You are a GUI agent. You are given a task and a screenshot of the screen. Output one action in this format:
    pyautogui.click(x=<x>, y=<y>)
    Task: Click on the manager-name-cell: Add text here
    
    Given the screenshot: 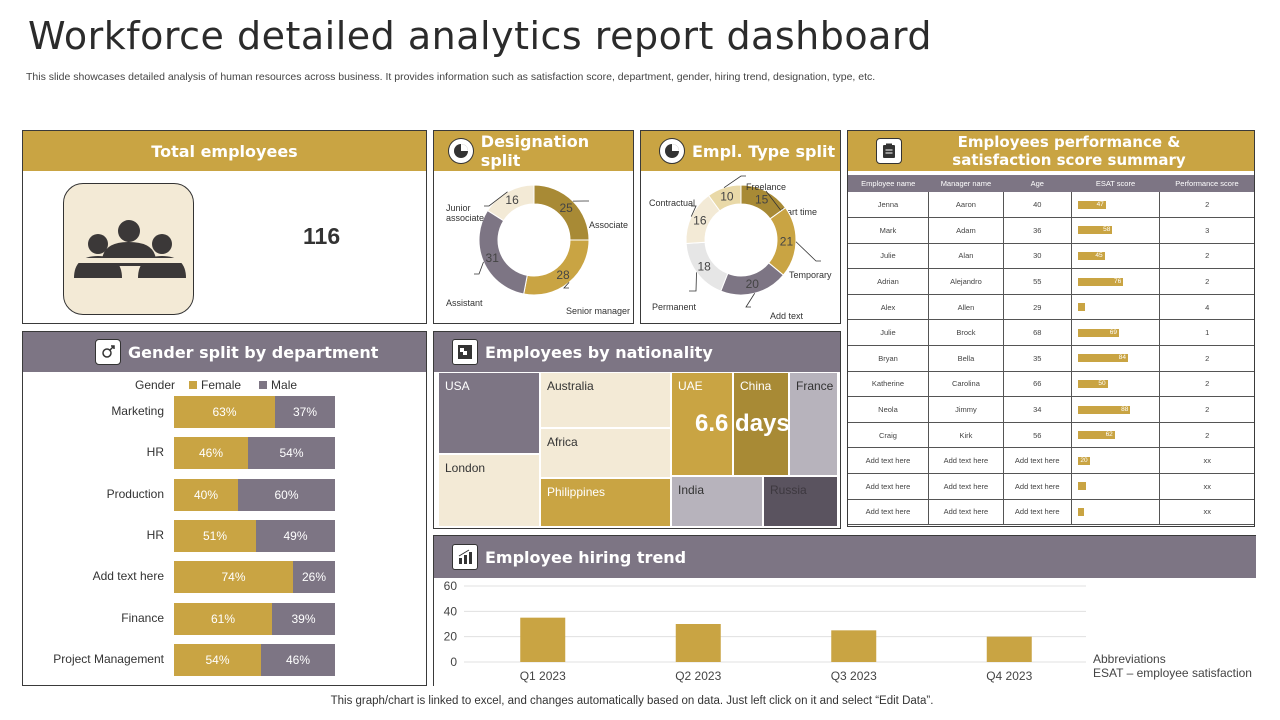 What is the action you would take?
    pyautogui.click(x=966, y=512)
    